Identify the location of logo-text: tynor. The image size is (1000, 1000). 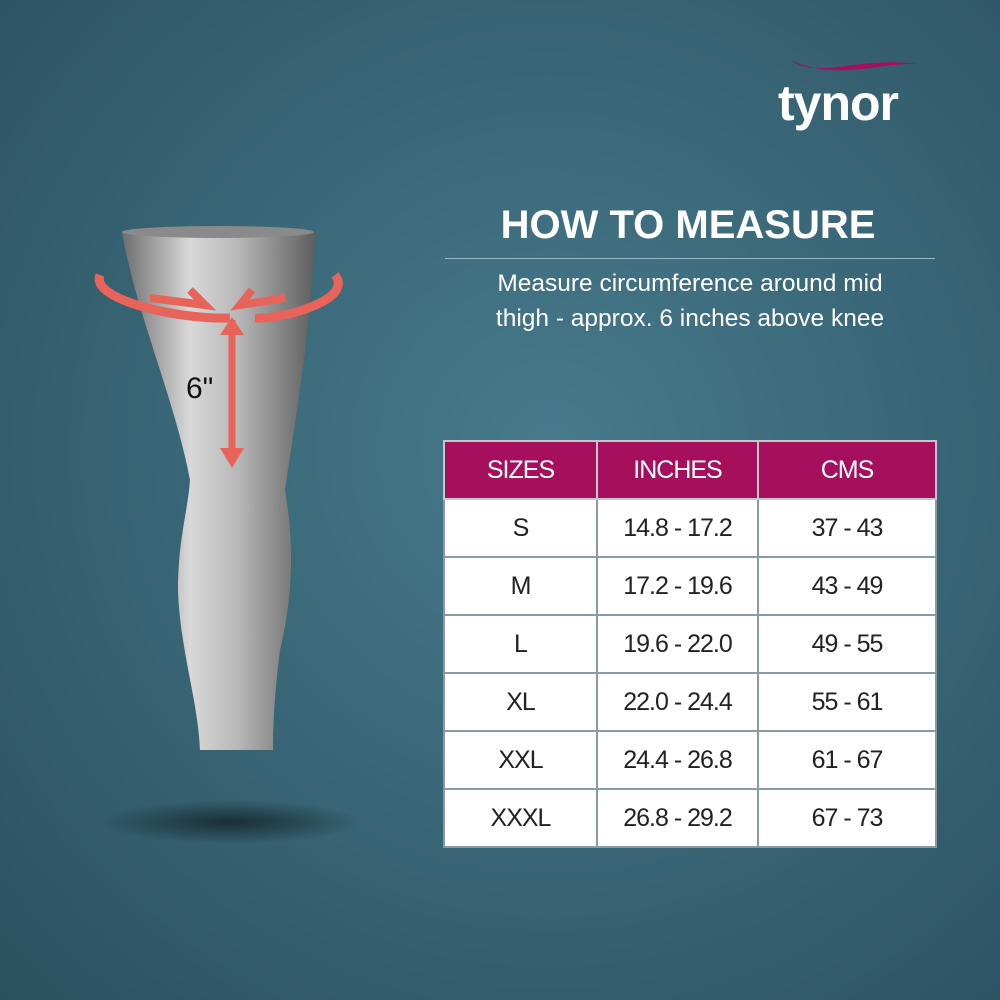
(838, 103).